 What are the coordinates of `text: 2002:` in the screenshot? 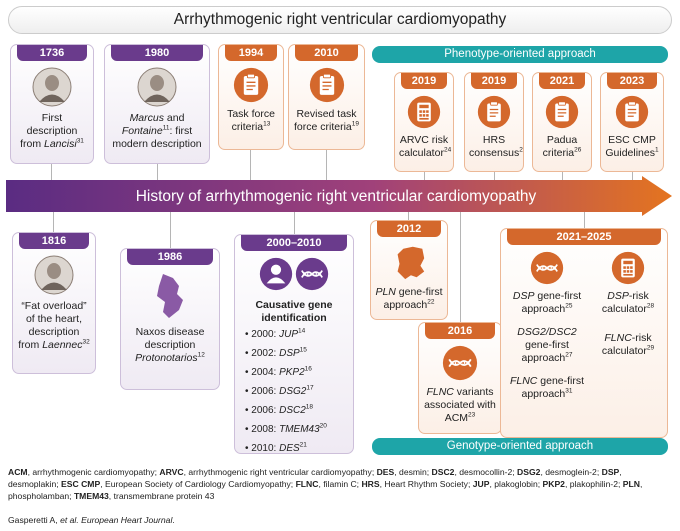 It's located at (265, 353).